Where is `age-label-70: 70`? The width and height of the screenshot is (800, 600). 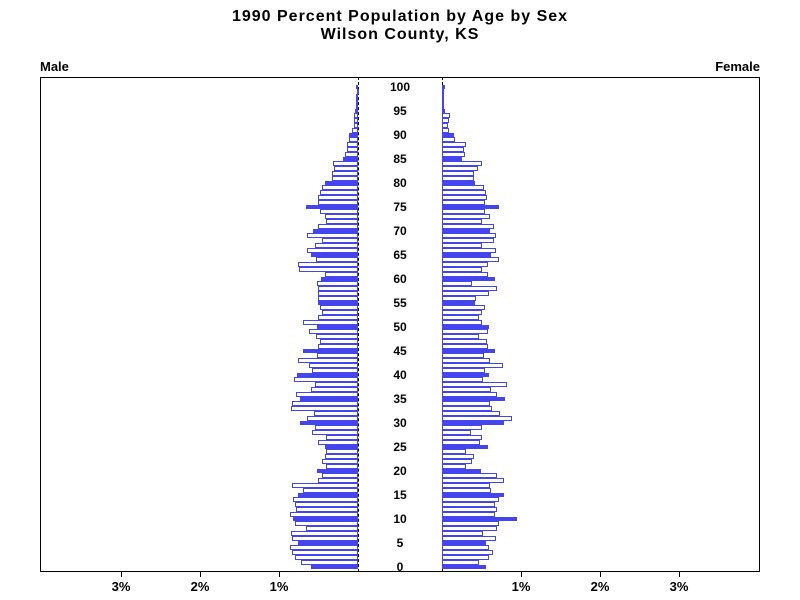
age-label-70: 70 is located at coordinates (400, 231).